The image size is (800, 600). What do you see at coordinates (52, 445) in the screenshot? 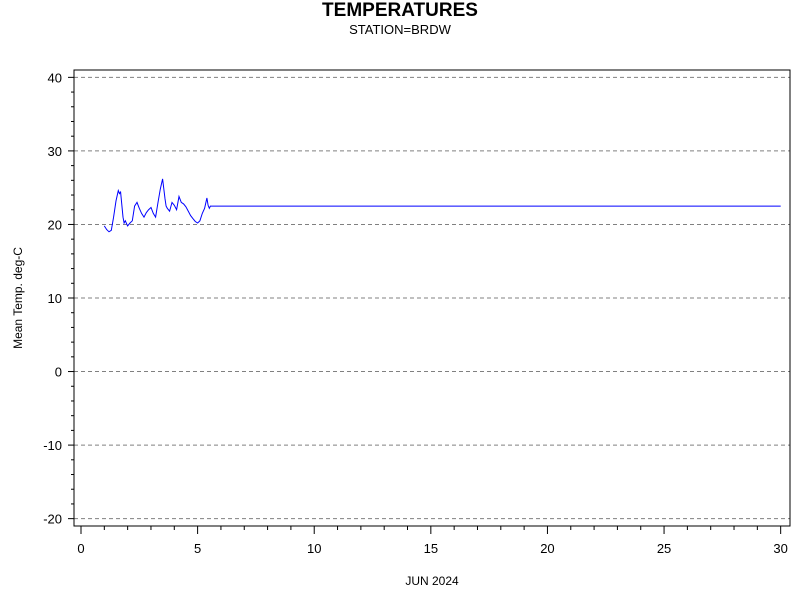
I see `y-tick-label: -10` at bounding box center [52, 445].